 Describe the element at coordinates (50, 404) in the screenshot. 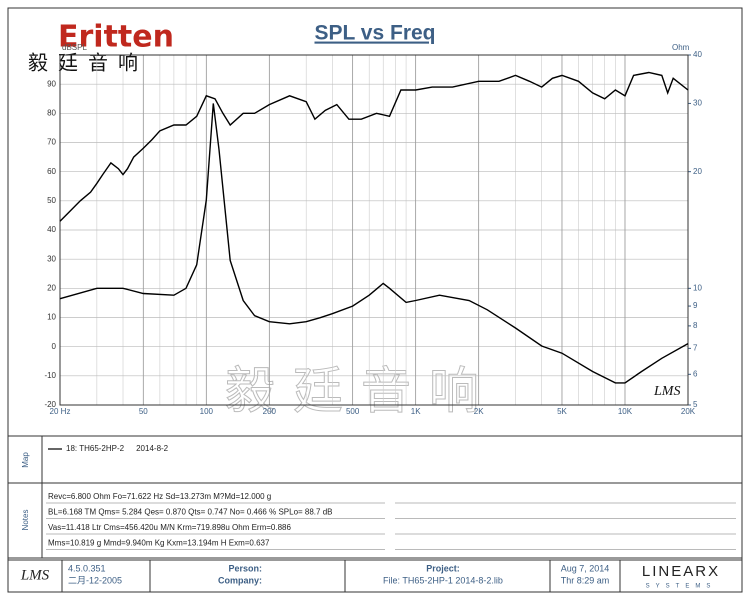

I see `y-tick-label: -20` at that location.